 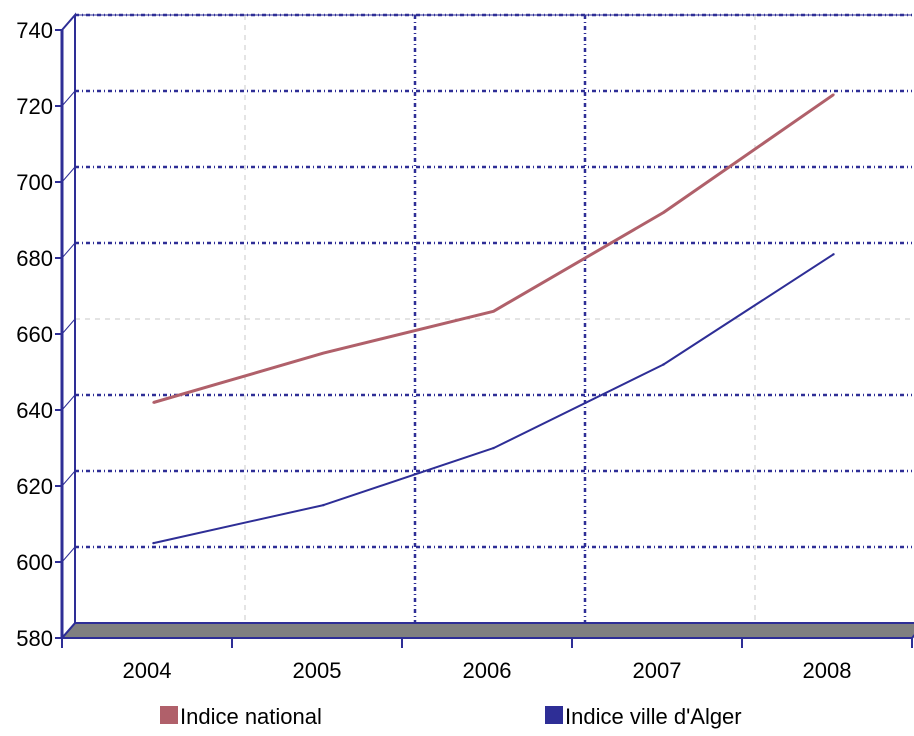 I want to click on legend-label: Indice national, so click(x=251, y=716).